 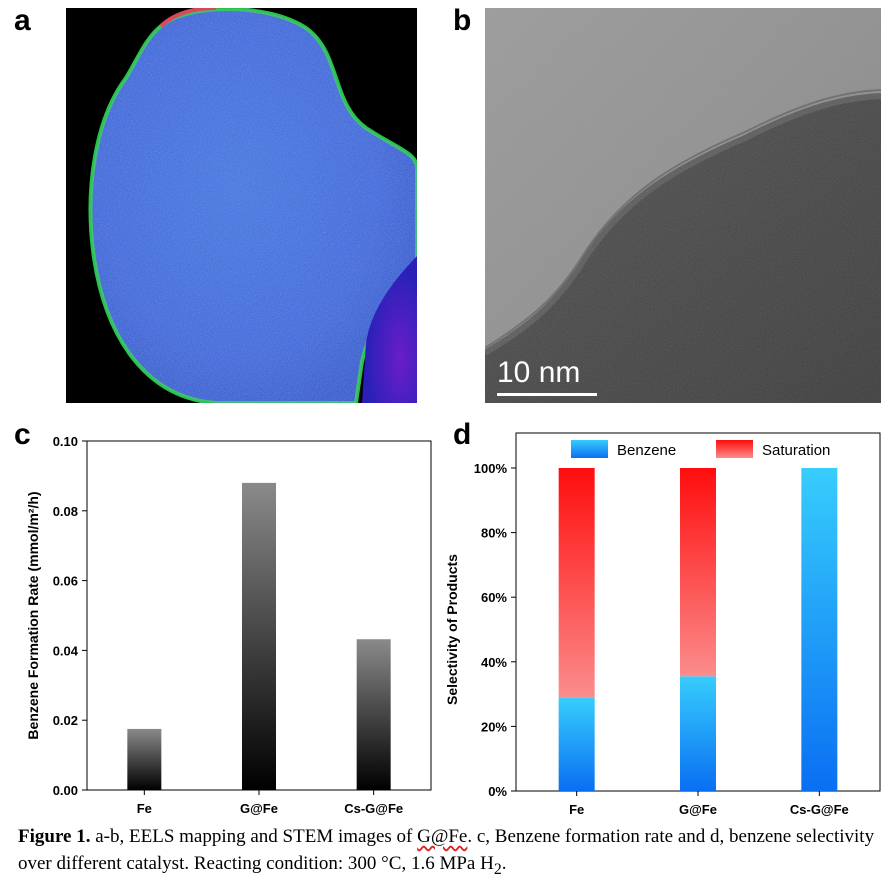 What do you see at coordinates (504, 863) in the screenshot?
I see `caption-text-3: .` at bounding box center [504, 863].